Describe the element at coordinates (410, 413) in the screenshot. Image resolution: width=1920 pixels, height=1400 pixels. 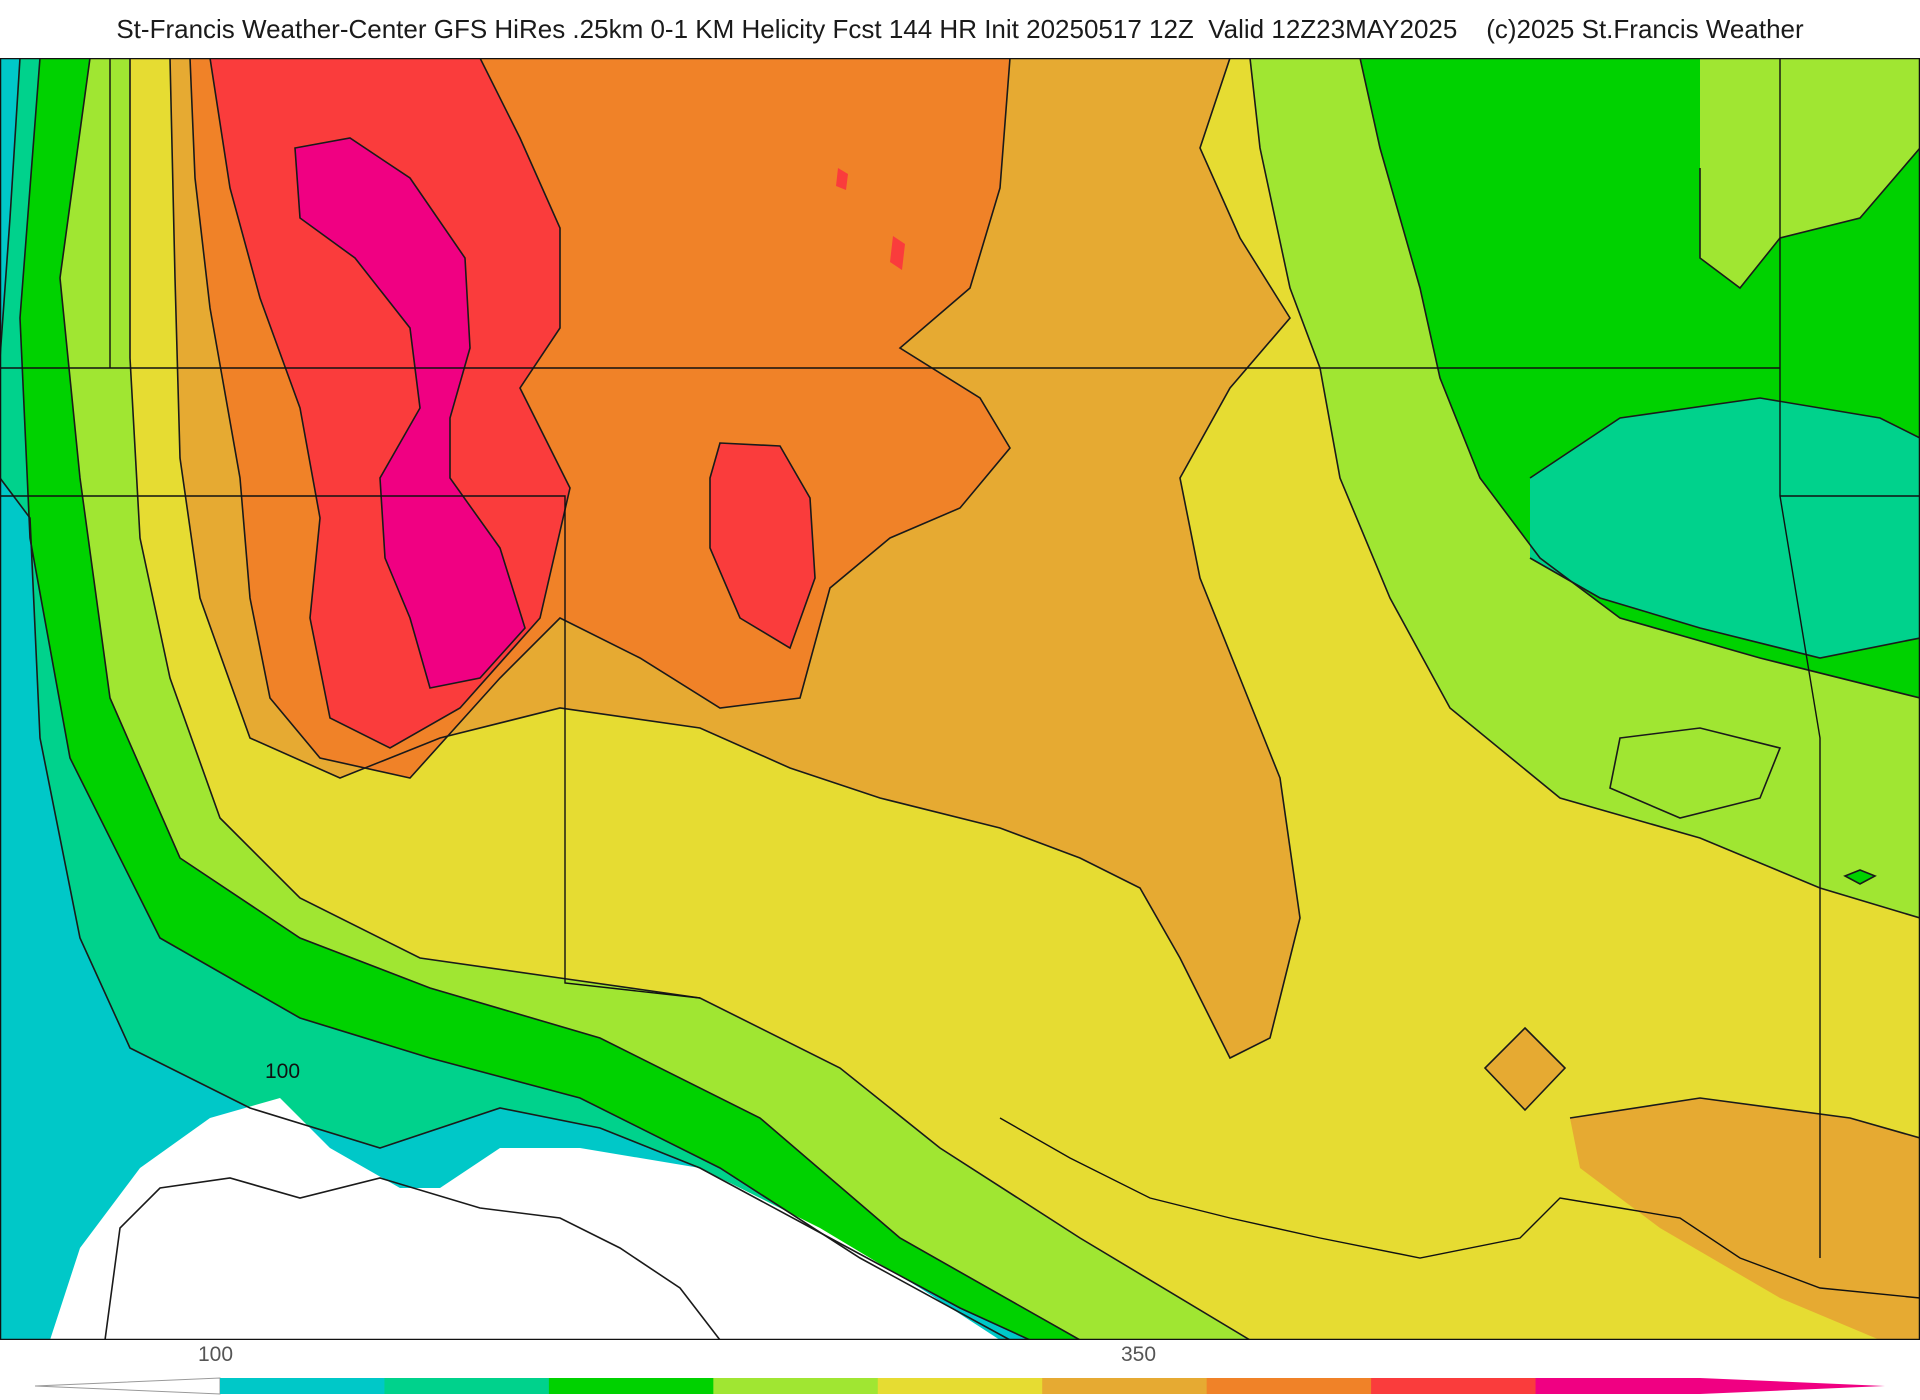
I see `band-magenta` at that location.